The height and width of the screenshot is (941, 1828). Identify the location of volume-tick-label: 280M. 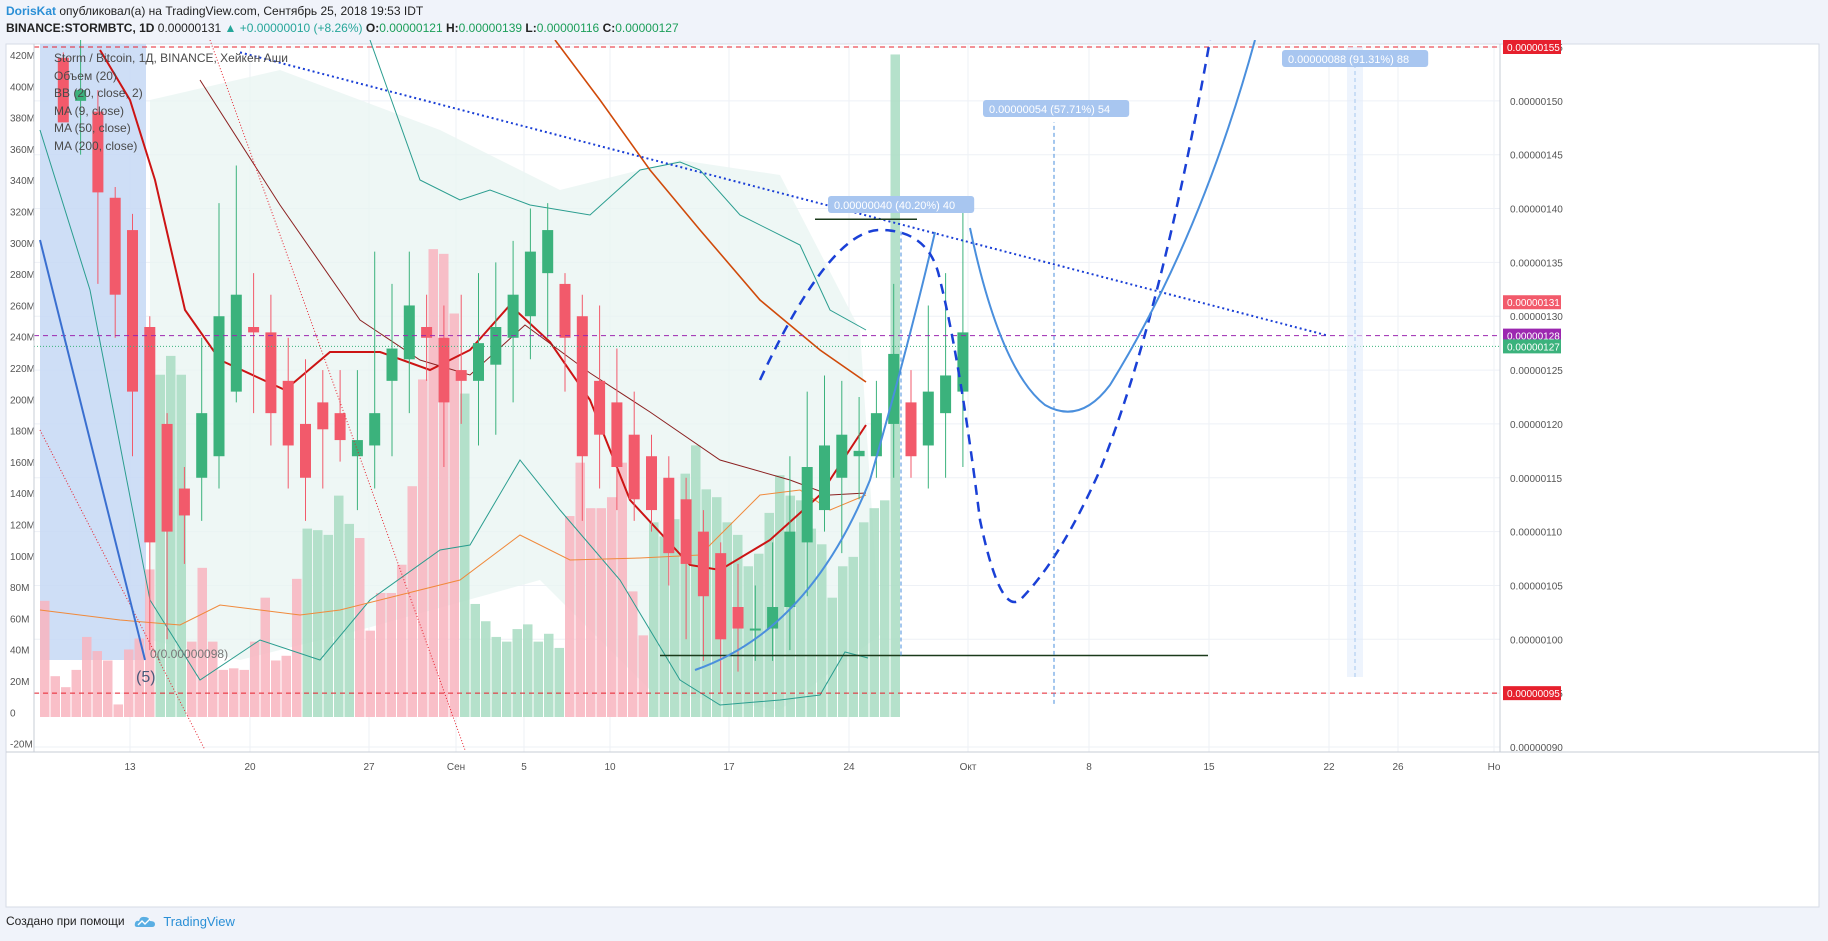
(22, 275).